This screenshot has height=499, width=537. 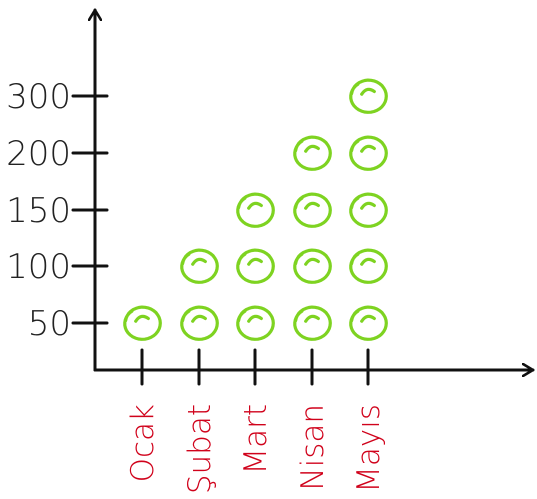 I want to click on marker-Mayıs-4, so click(x=368, y=153).